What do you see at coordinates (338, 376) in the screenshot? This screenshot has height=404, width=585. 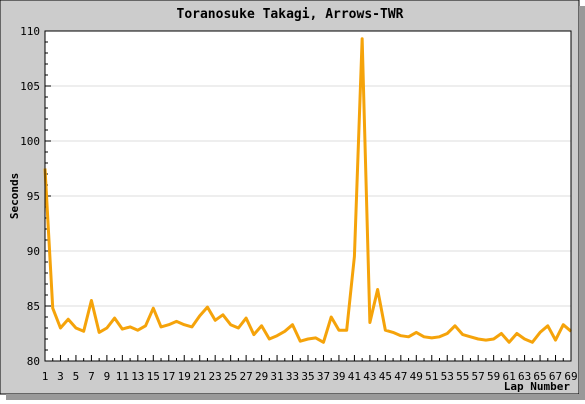 I see `x-tick-label: 39` at bounding box center [338, 376].